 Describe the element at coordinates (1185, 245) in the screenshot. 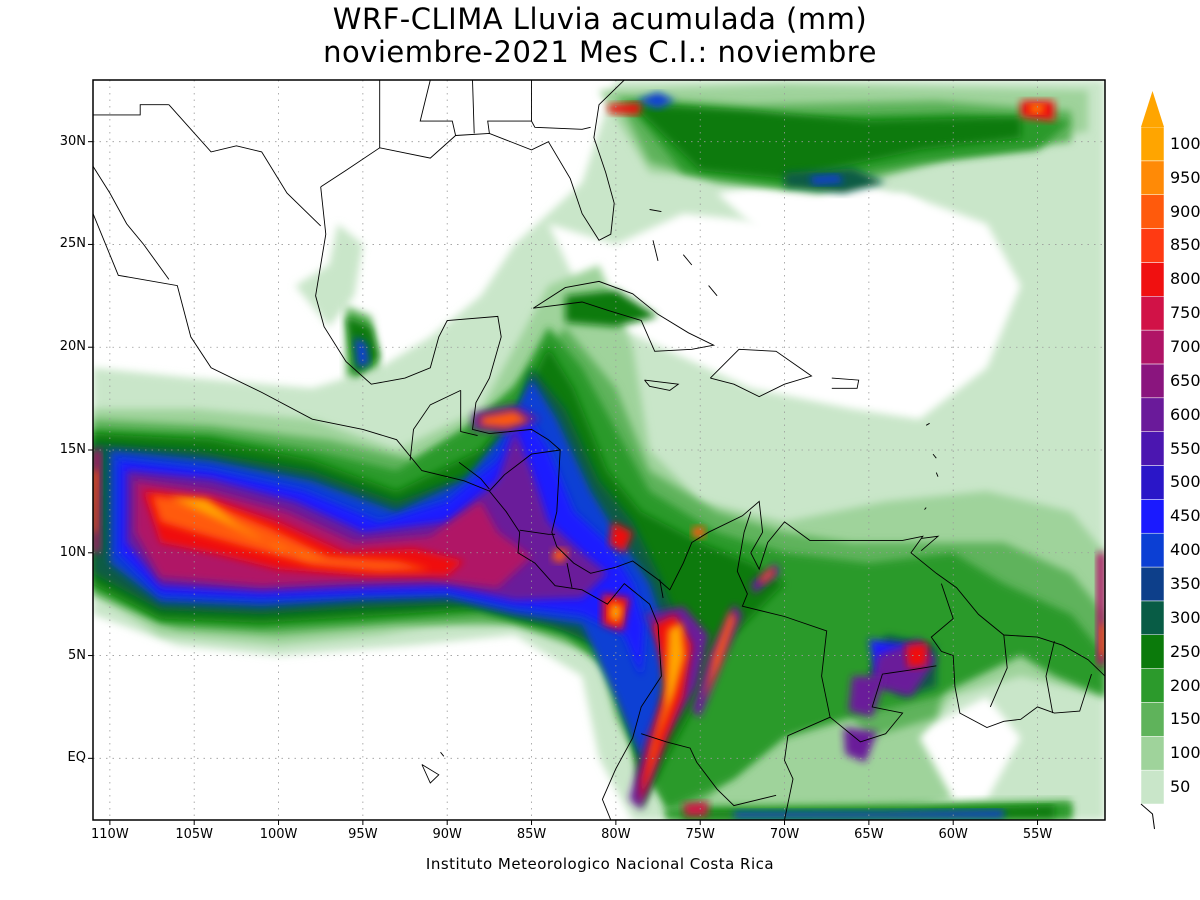

I see `legend-label: 850` at that location.